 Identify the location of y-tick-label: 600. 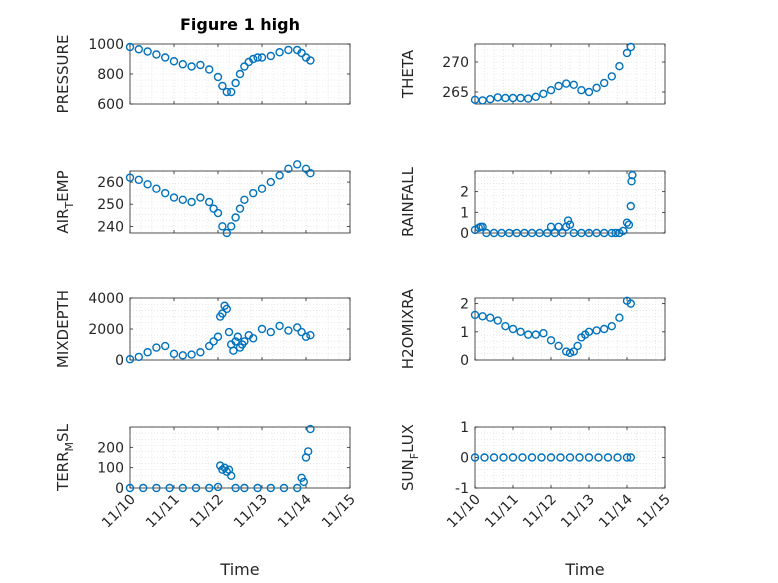
(110, 105).